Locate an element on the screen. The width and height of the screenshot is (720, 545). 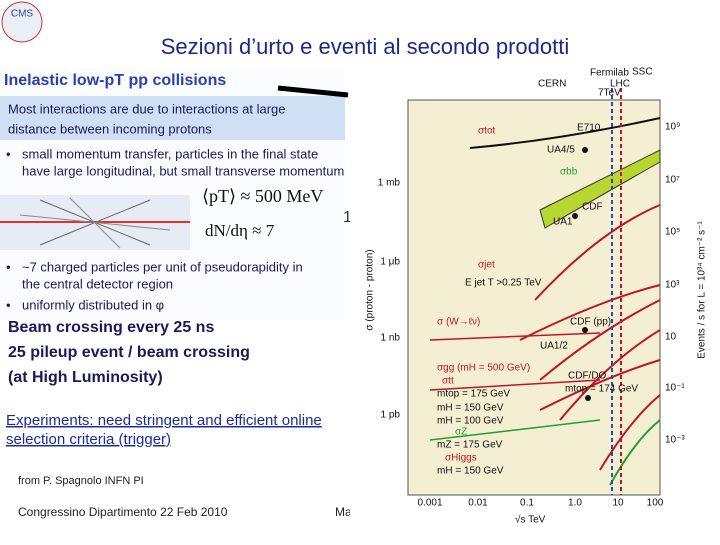
bullet-line: uniformly distributed in φ is located at coordinates (93, 304).